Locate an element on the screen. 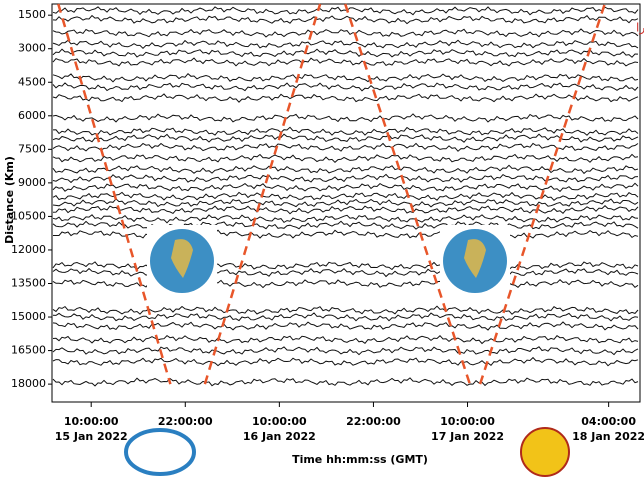  y-tick-label: 7500 is located at coordinates (32, 148).